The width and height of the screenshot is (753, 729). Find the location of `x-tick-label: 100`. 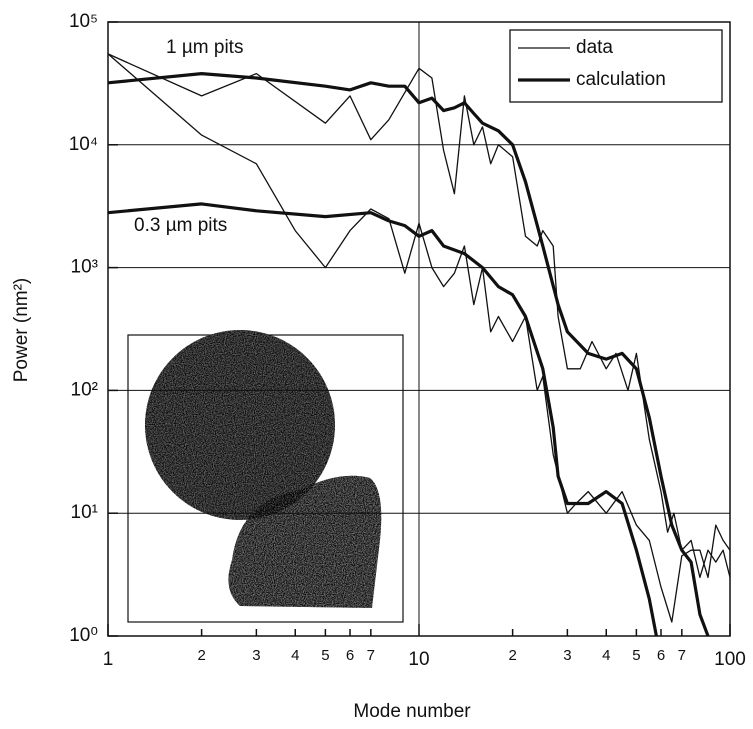

x-tick-label: 100 is located at coordinates (730, 659).